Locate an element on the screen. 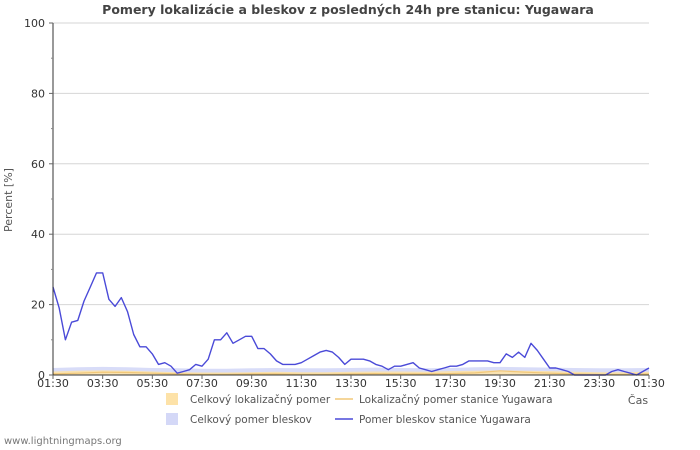  y-tick-label: 80 is located at coordinates (38, 93).